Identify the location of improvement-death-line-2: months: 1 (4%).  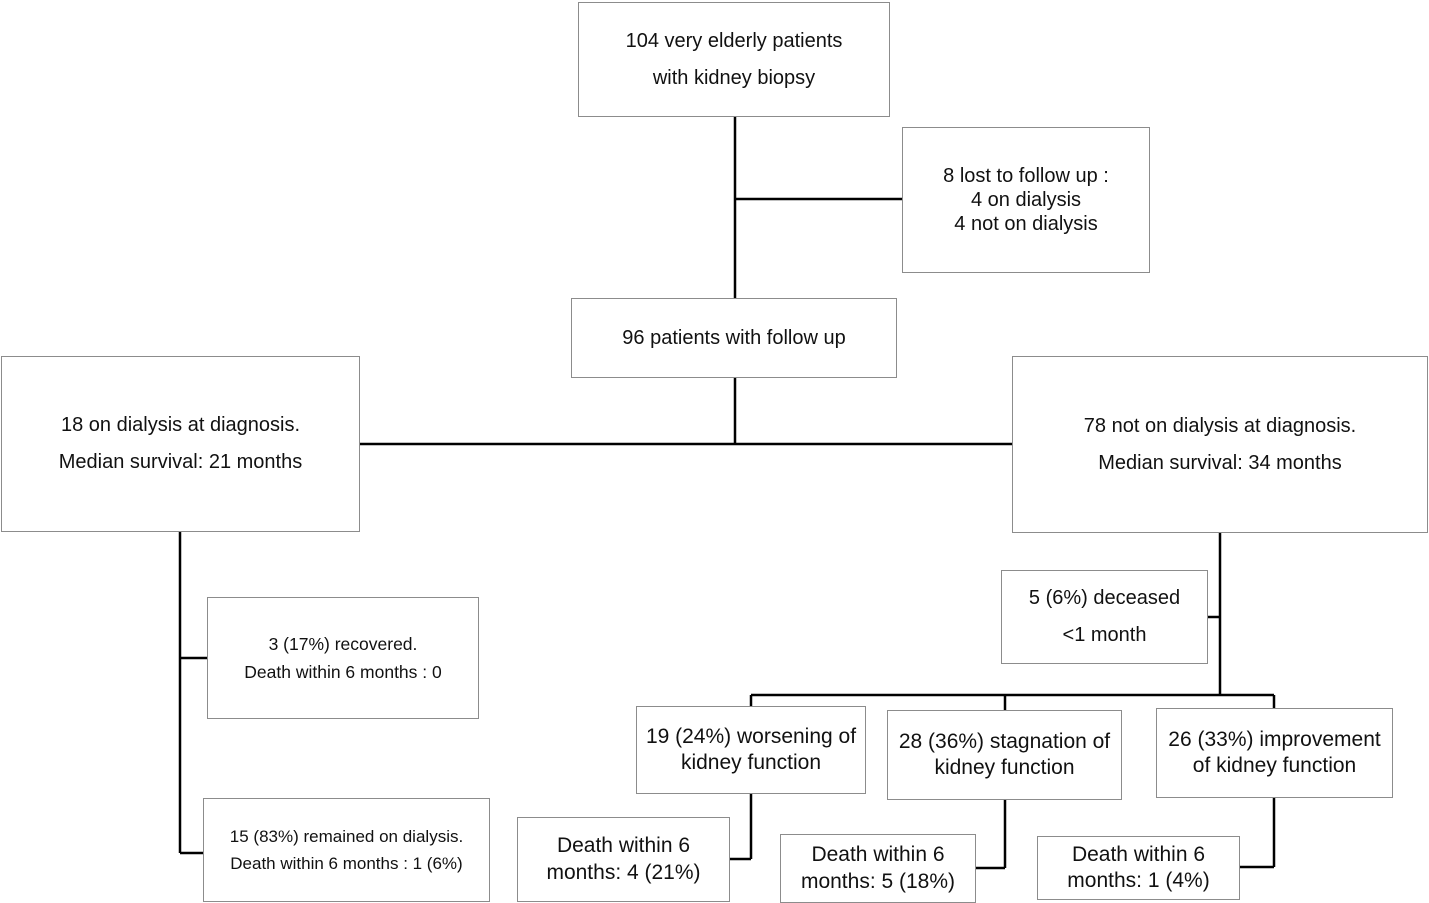
(1138, 880).